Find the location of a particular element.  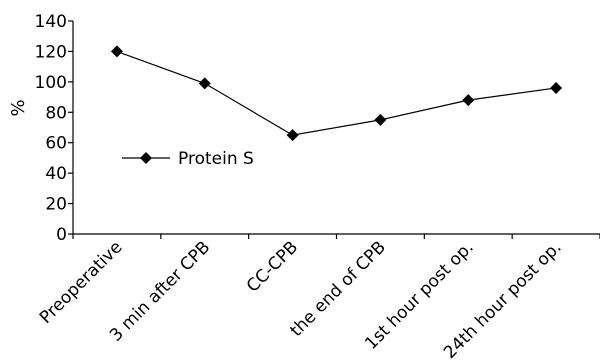

x-tick-label: Preoperative is located at coordinates (81, 282).